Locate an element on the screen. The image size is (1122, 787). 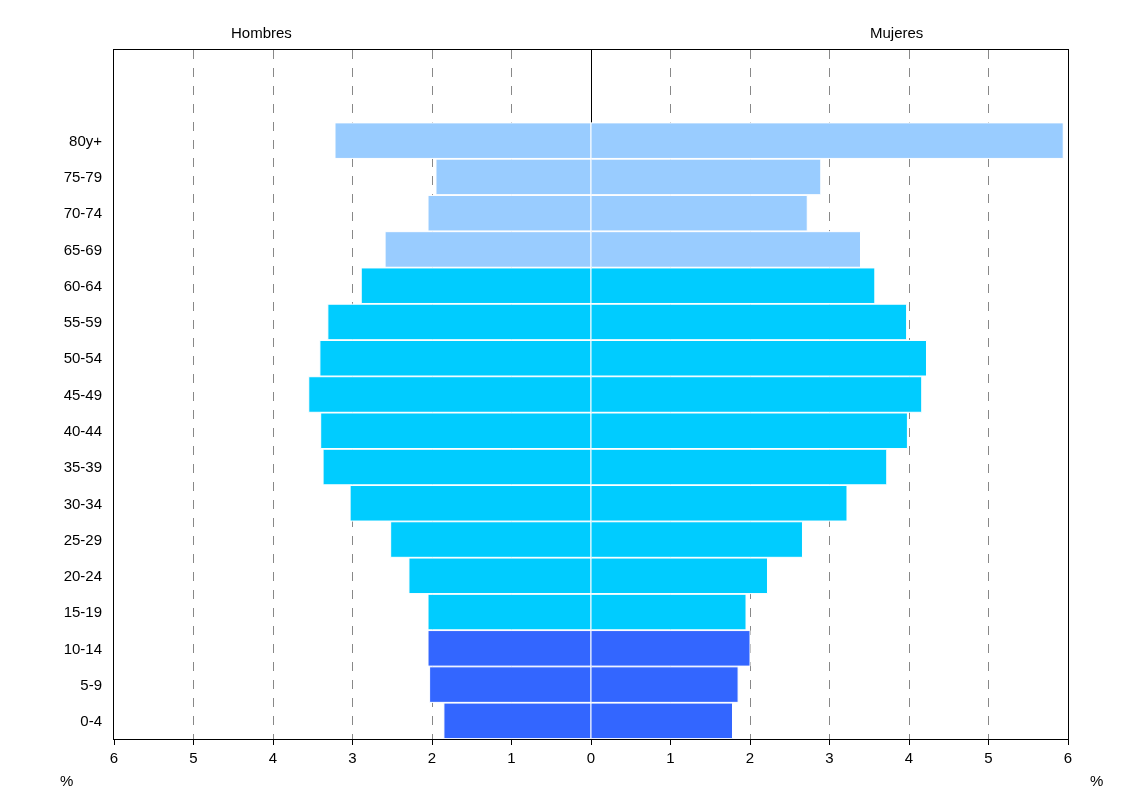
y-tick-label: 0-4 is located at coordinates (91, 721).